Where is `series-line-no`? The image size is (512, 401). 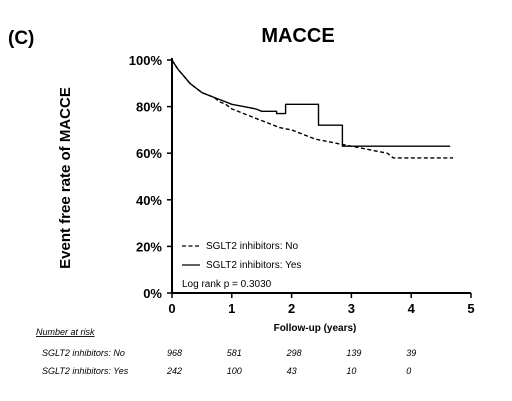
series-line-no is located at coordinates (312, 109).